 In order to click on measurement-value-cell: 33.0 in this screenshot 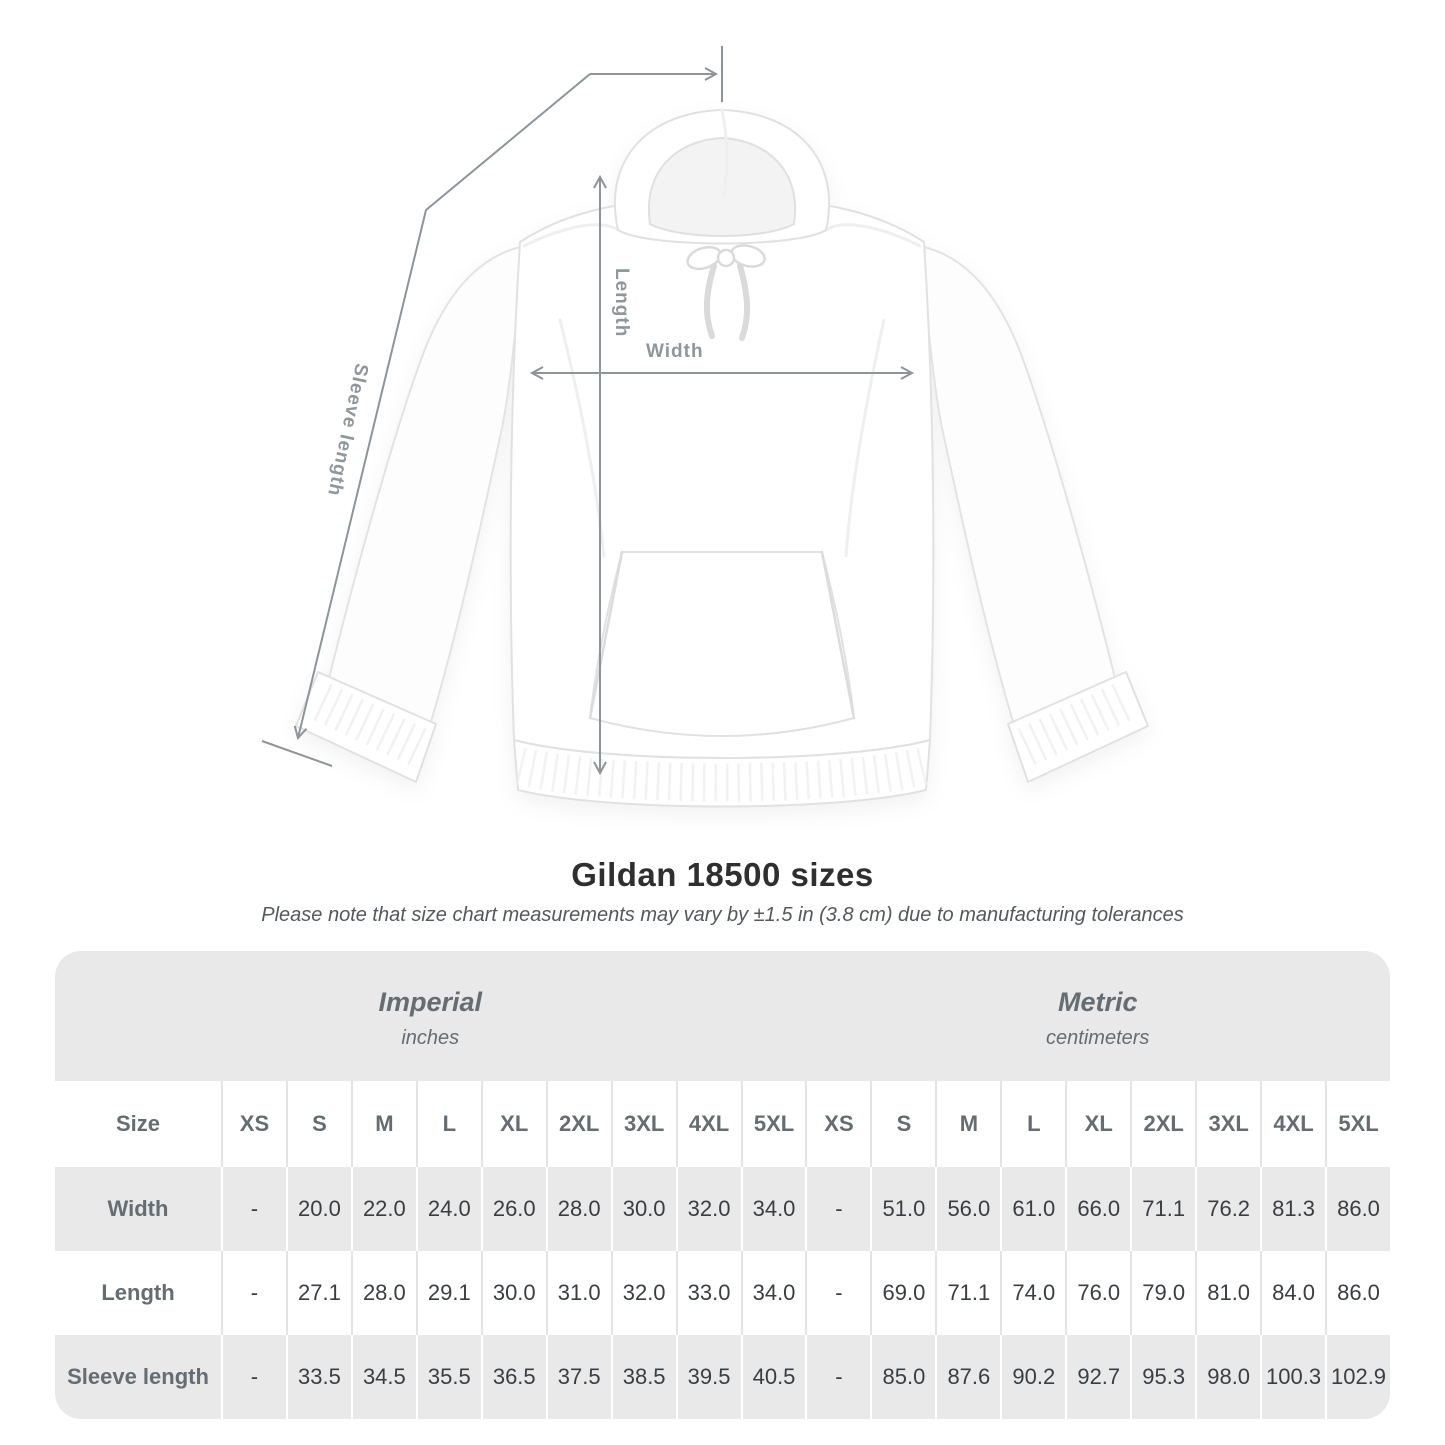, I will do `click(708, 1293)`.